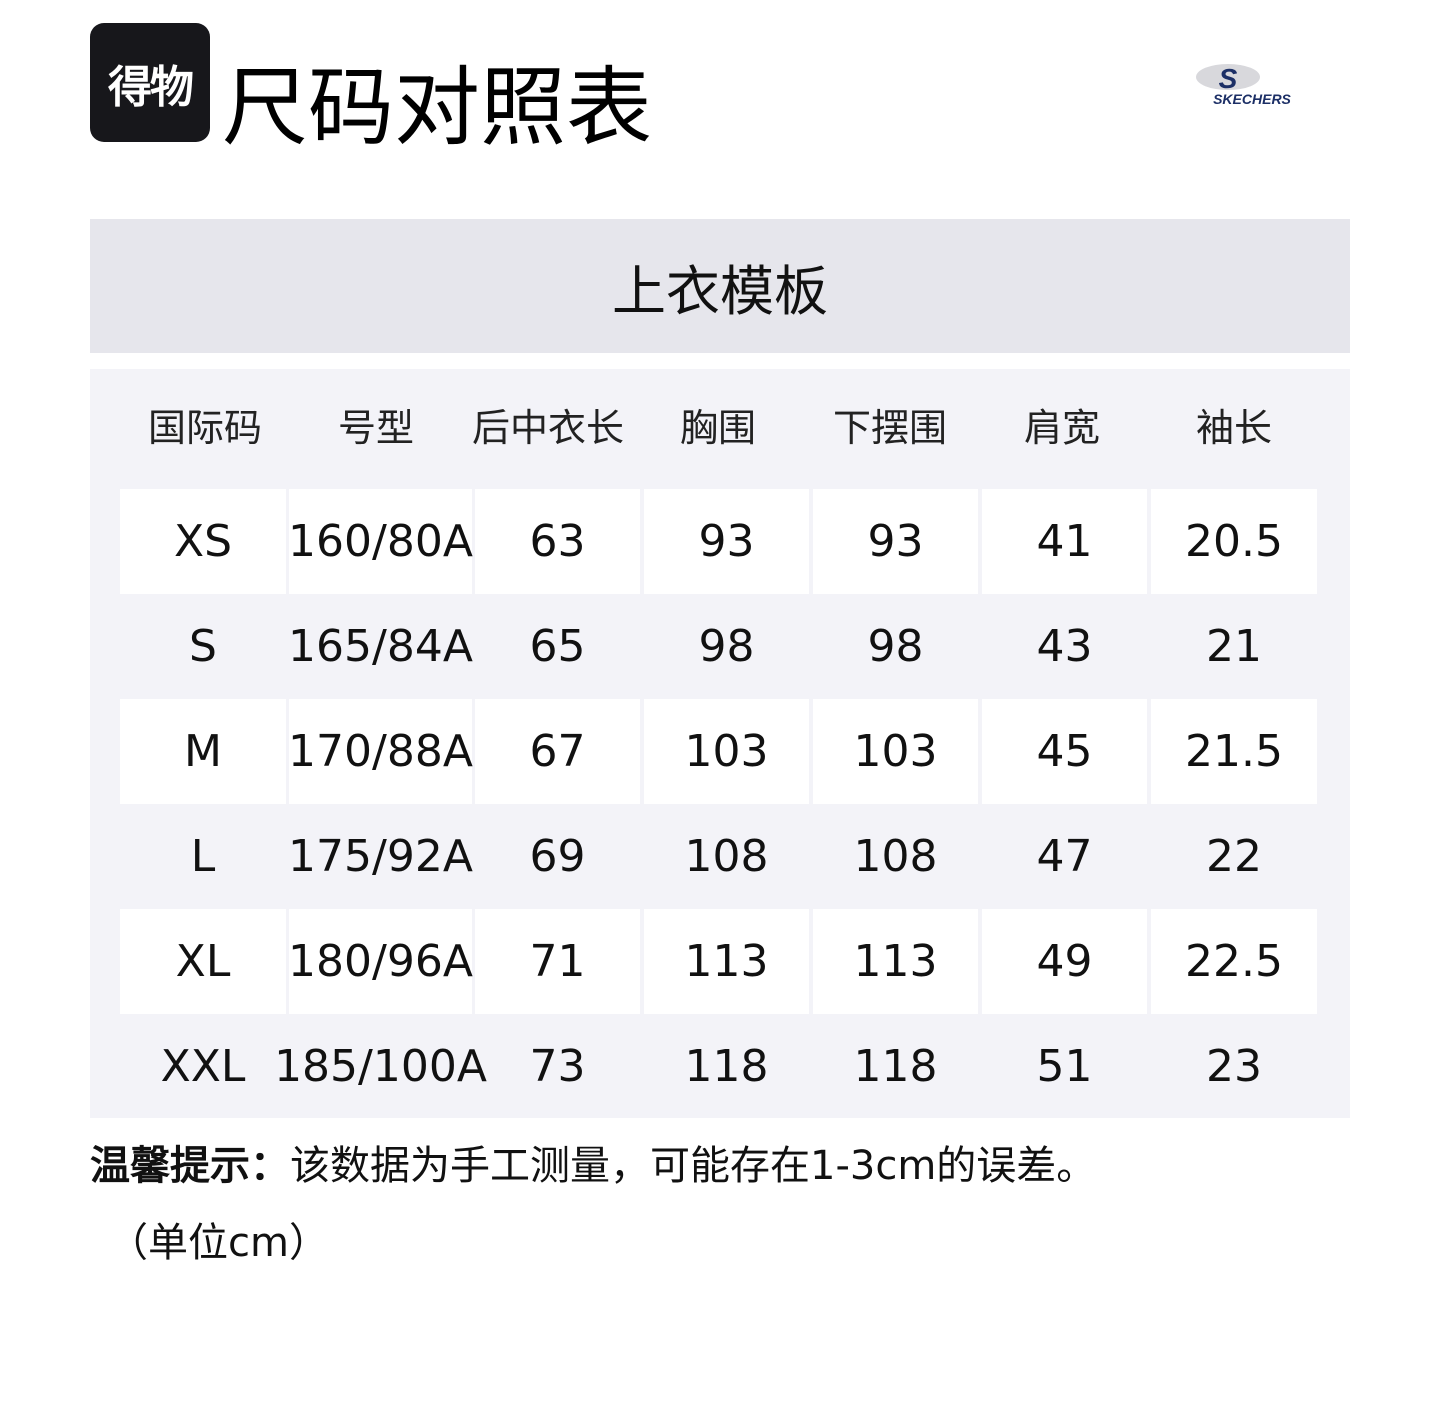 This screenshot has height=1416, width=1443. Describe the element at coordinates (203, 856) in the screenshot. I see `table-cell: L` at that location.